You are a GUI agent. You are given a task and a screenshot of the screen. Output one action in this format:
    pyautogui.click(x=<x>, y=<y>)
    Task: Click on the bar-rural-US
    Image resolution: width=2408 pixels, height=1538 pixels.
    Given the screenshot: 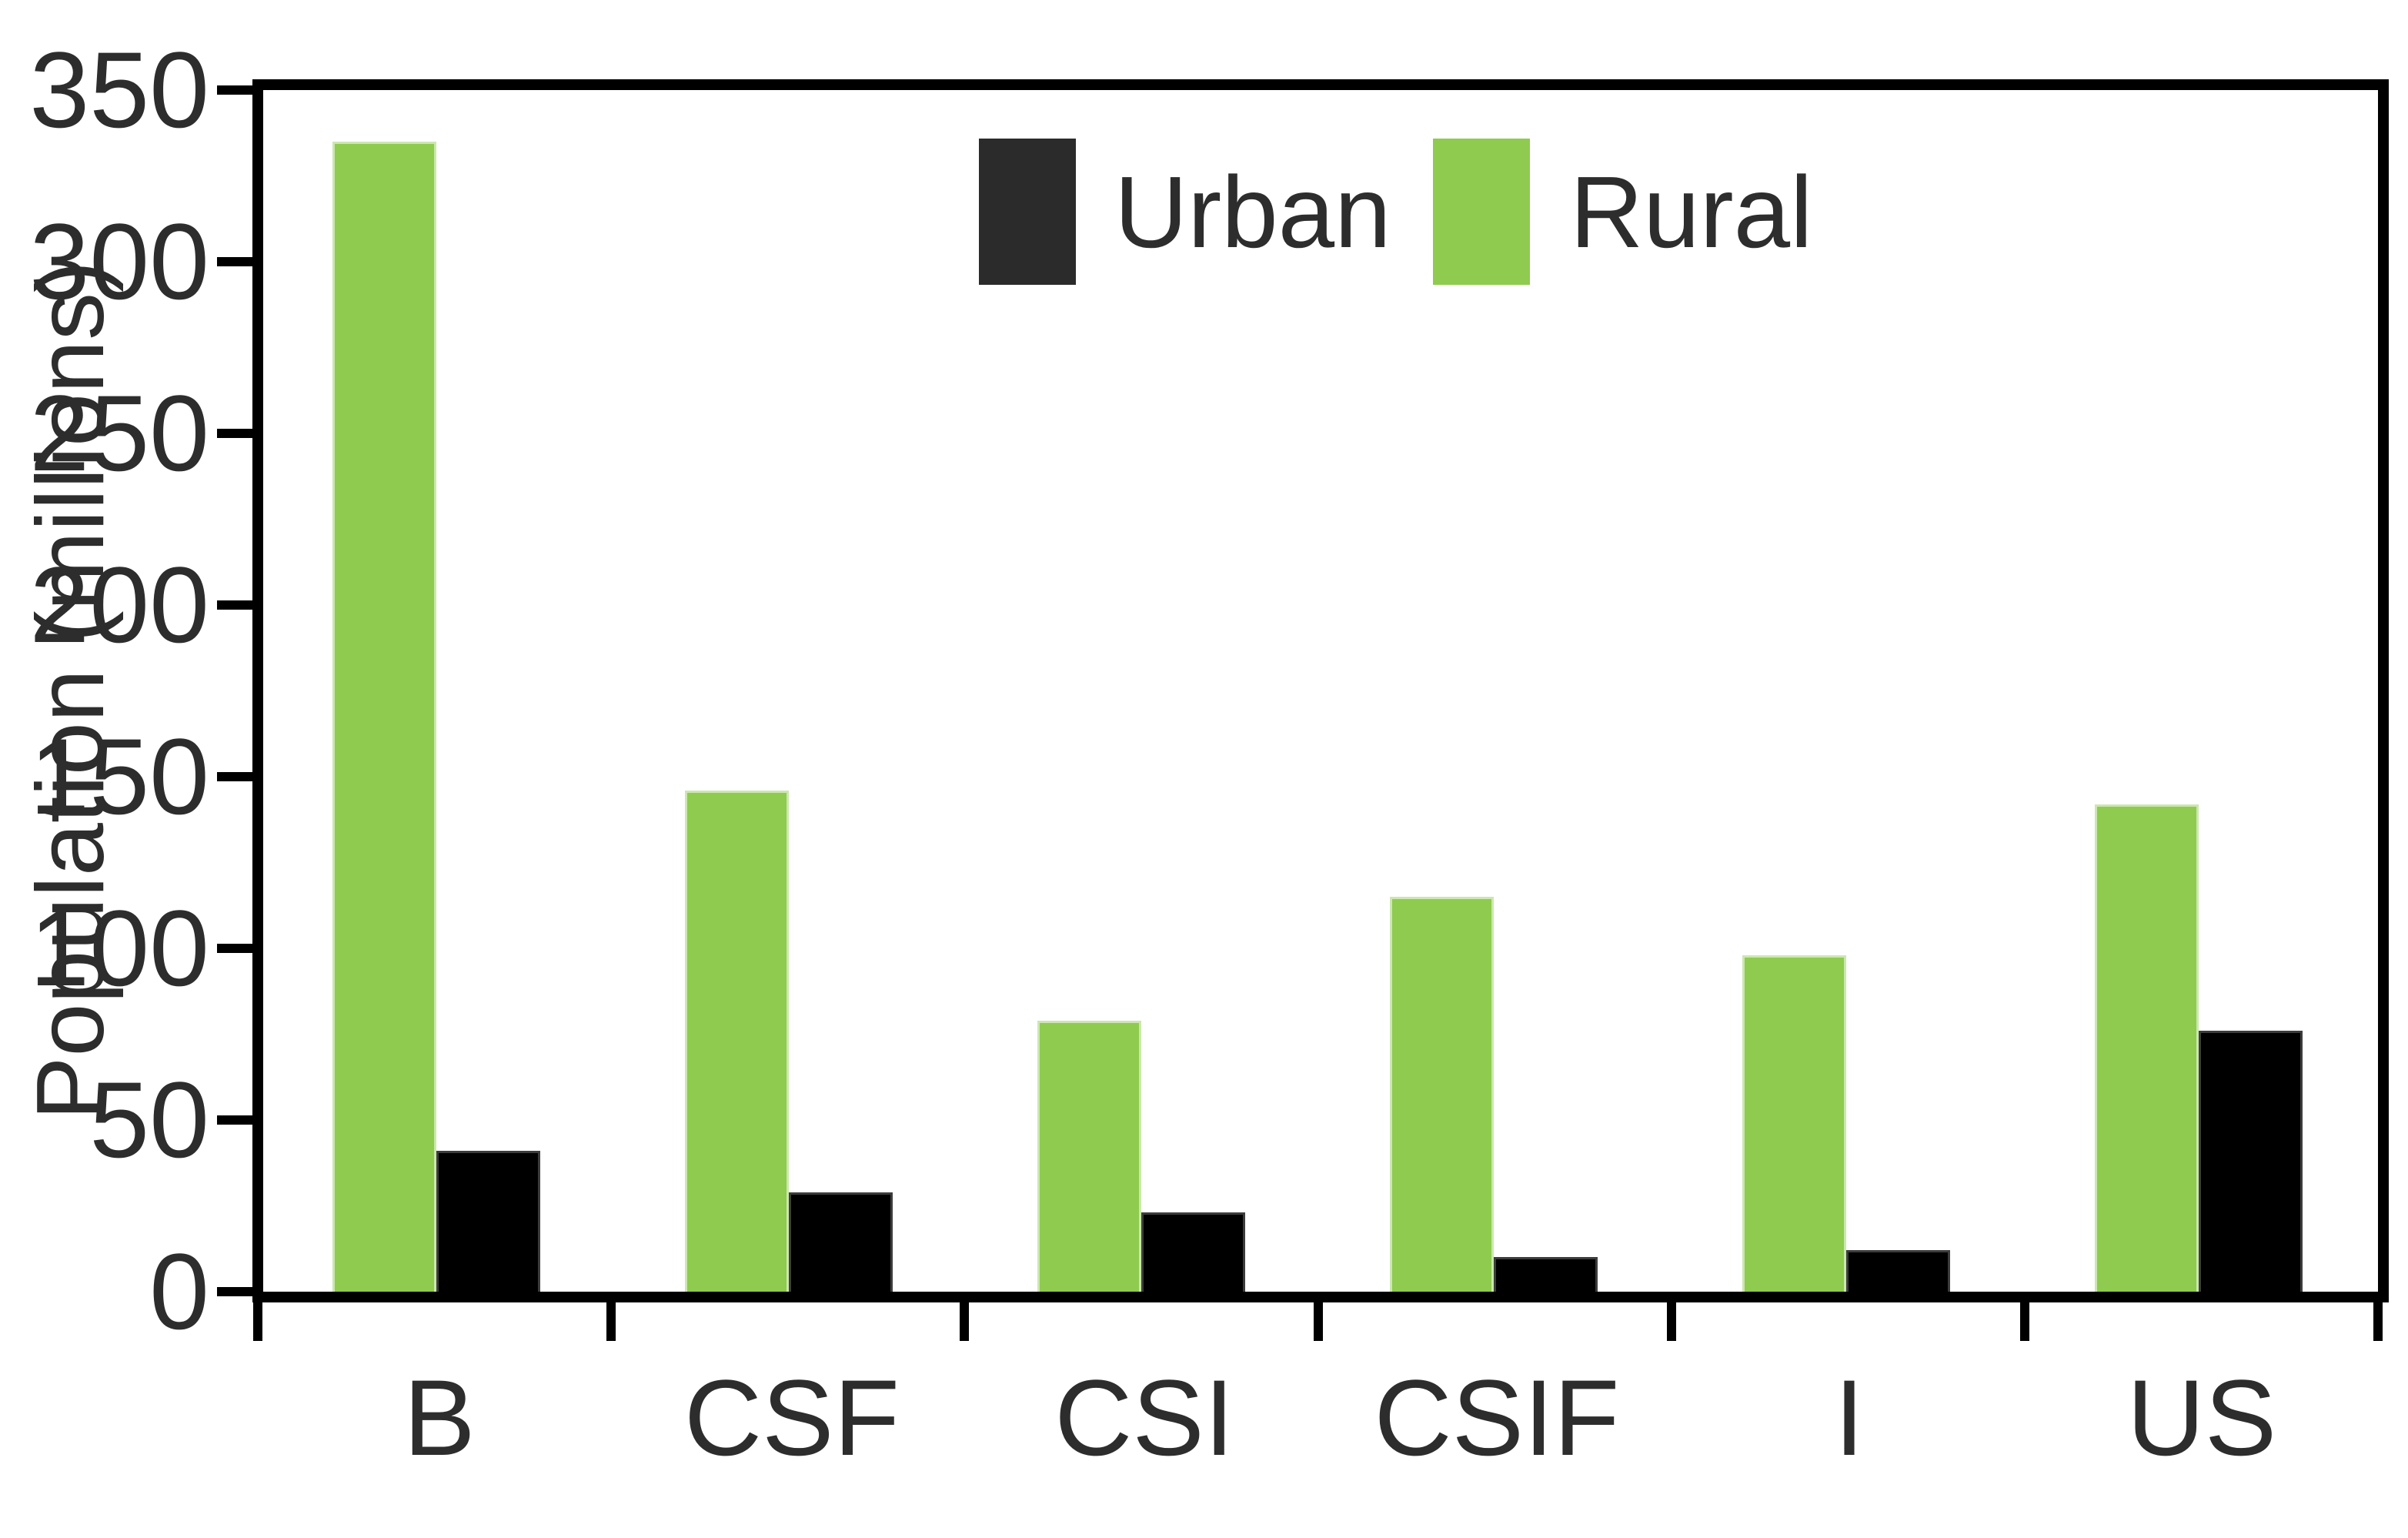 What is the action you would take?
    pyautogui.click(x=2147, y=1048)
    